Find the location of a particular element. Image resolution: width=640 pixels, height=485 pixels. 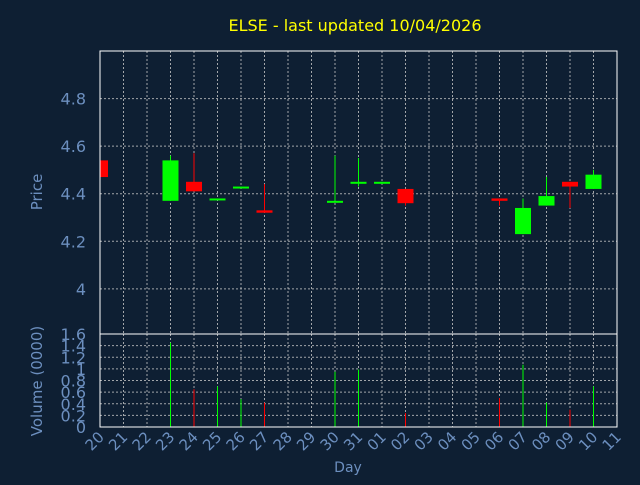

volume-axis-label: Volume (0000) is located at coordinates (37, 381).